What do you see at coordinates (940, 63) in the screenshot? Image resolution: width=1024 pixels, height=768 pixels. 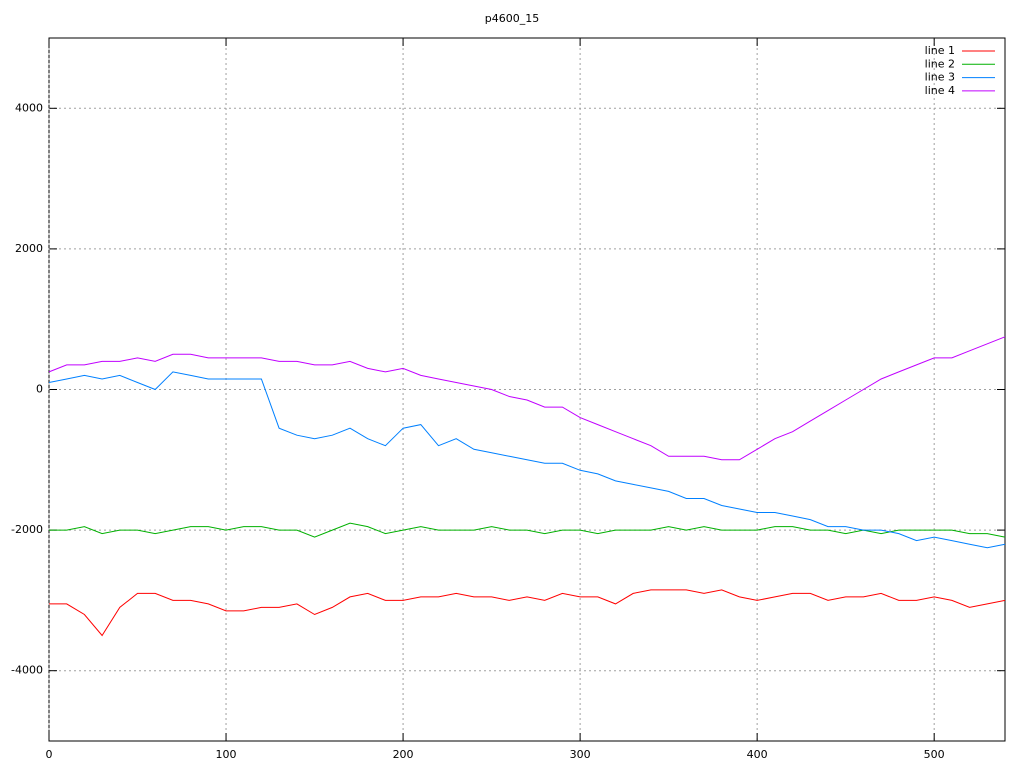 I see `legend-label: line 2` at bounding box center [940, 63].